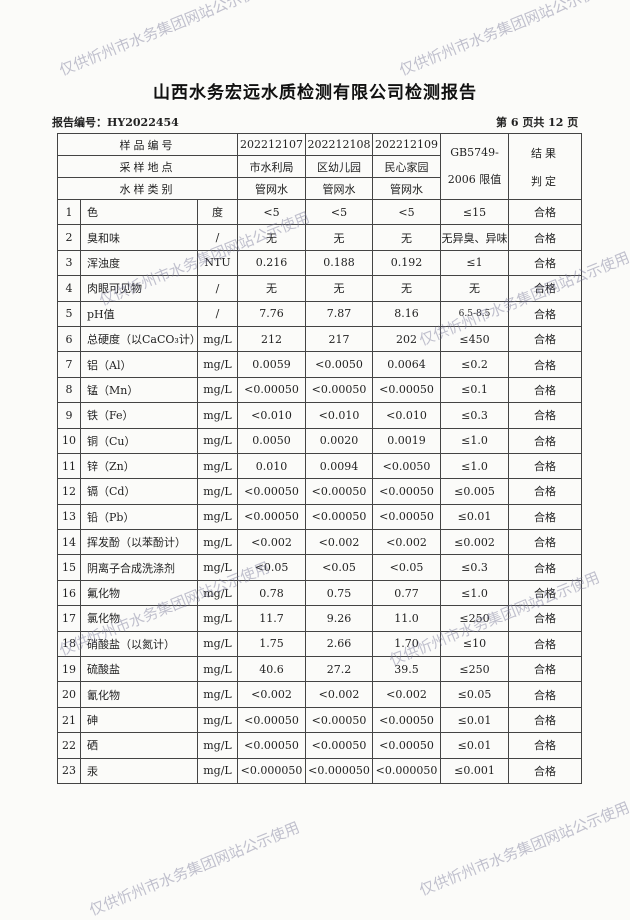 The width and height of the screenshot is (630, 920). Describe the element at coordinates (545, 153) in the screenshot. I see `result-label-1: 结果` at that location.